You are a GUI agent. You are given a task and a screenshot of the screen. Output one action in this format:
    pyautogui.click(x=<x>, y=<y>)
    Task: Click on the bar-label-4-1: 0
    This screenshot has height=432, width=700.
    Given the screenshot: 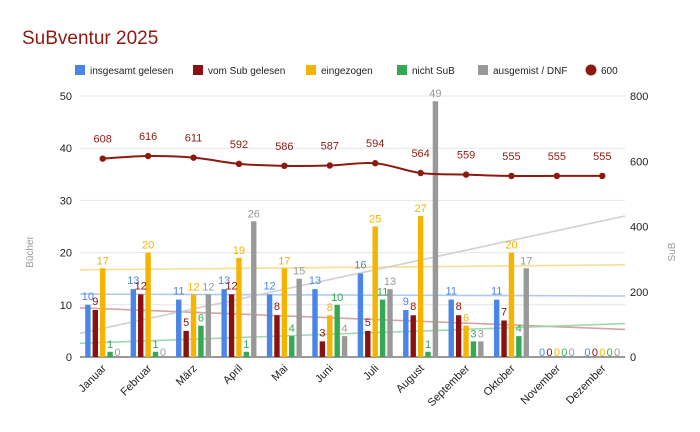 What is the action you would take?
    pyautogui.click(x=163, y=353)
    